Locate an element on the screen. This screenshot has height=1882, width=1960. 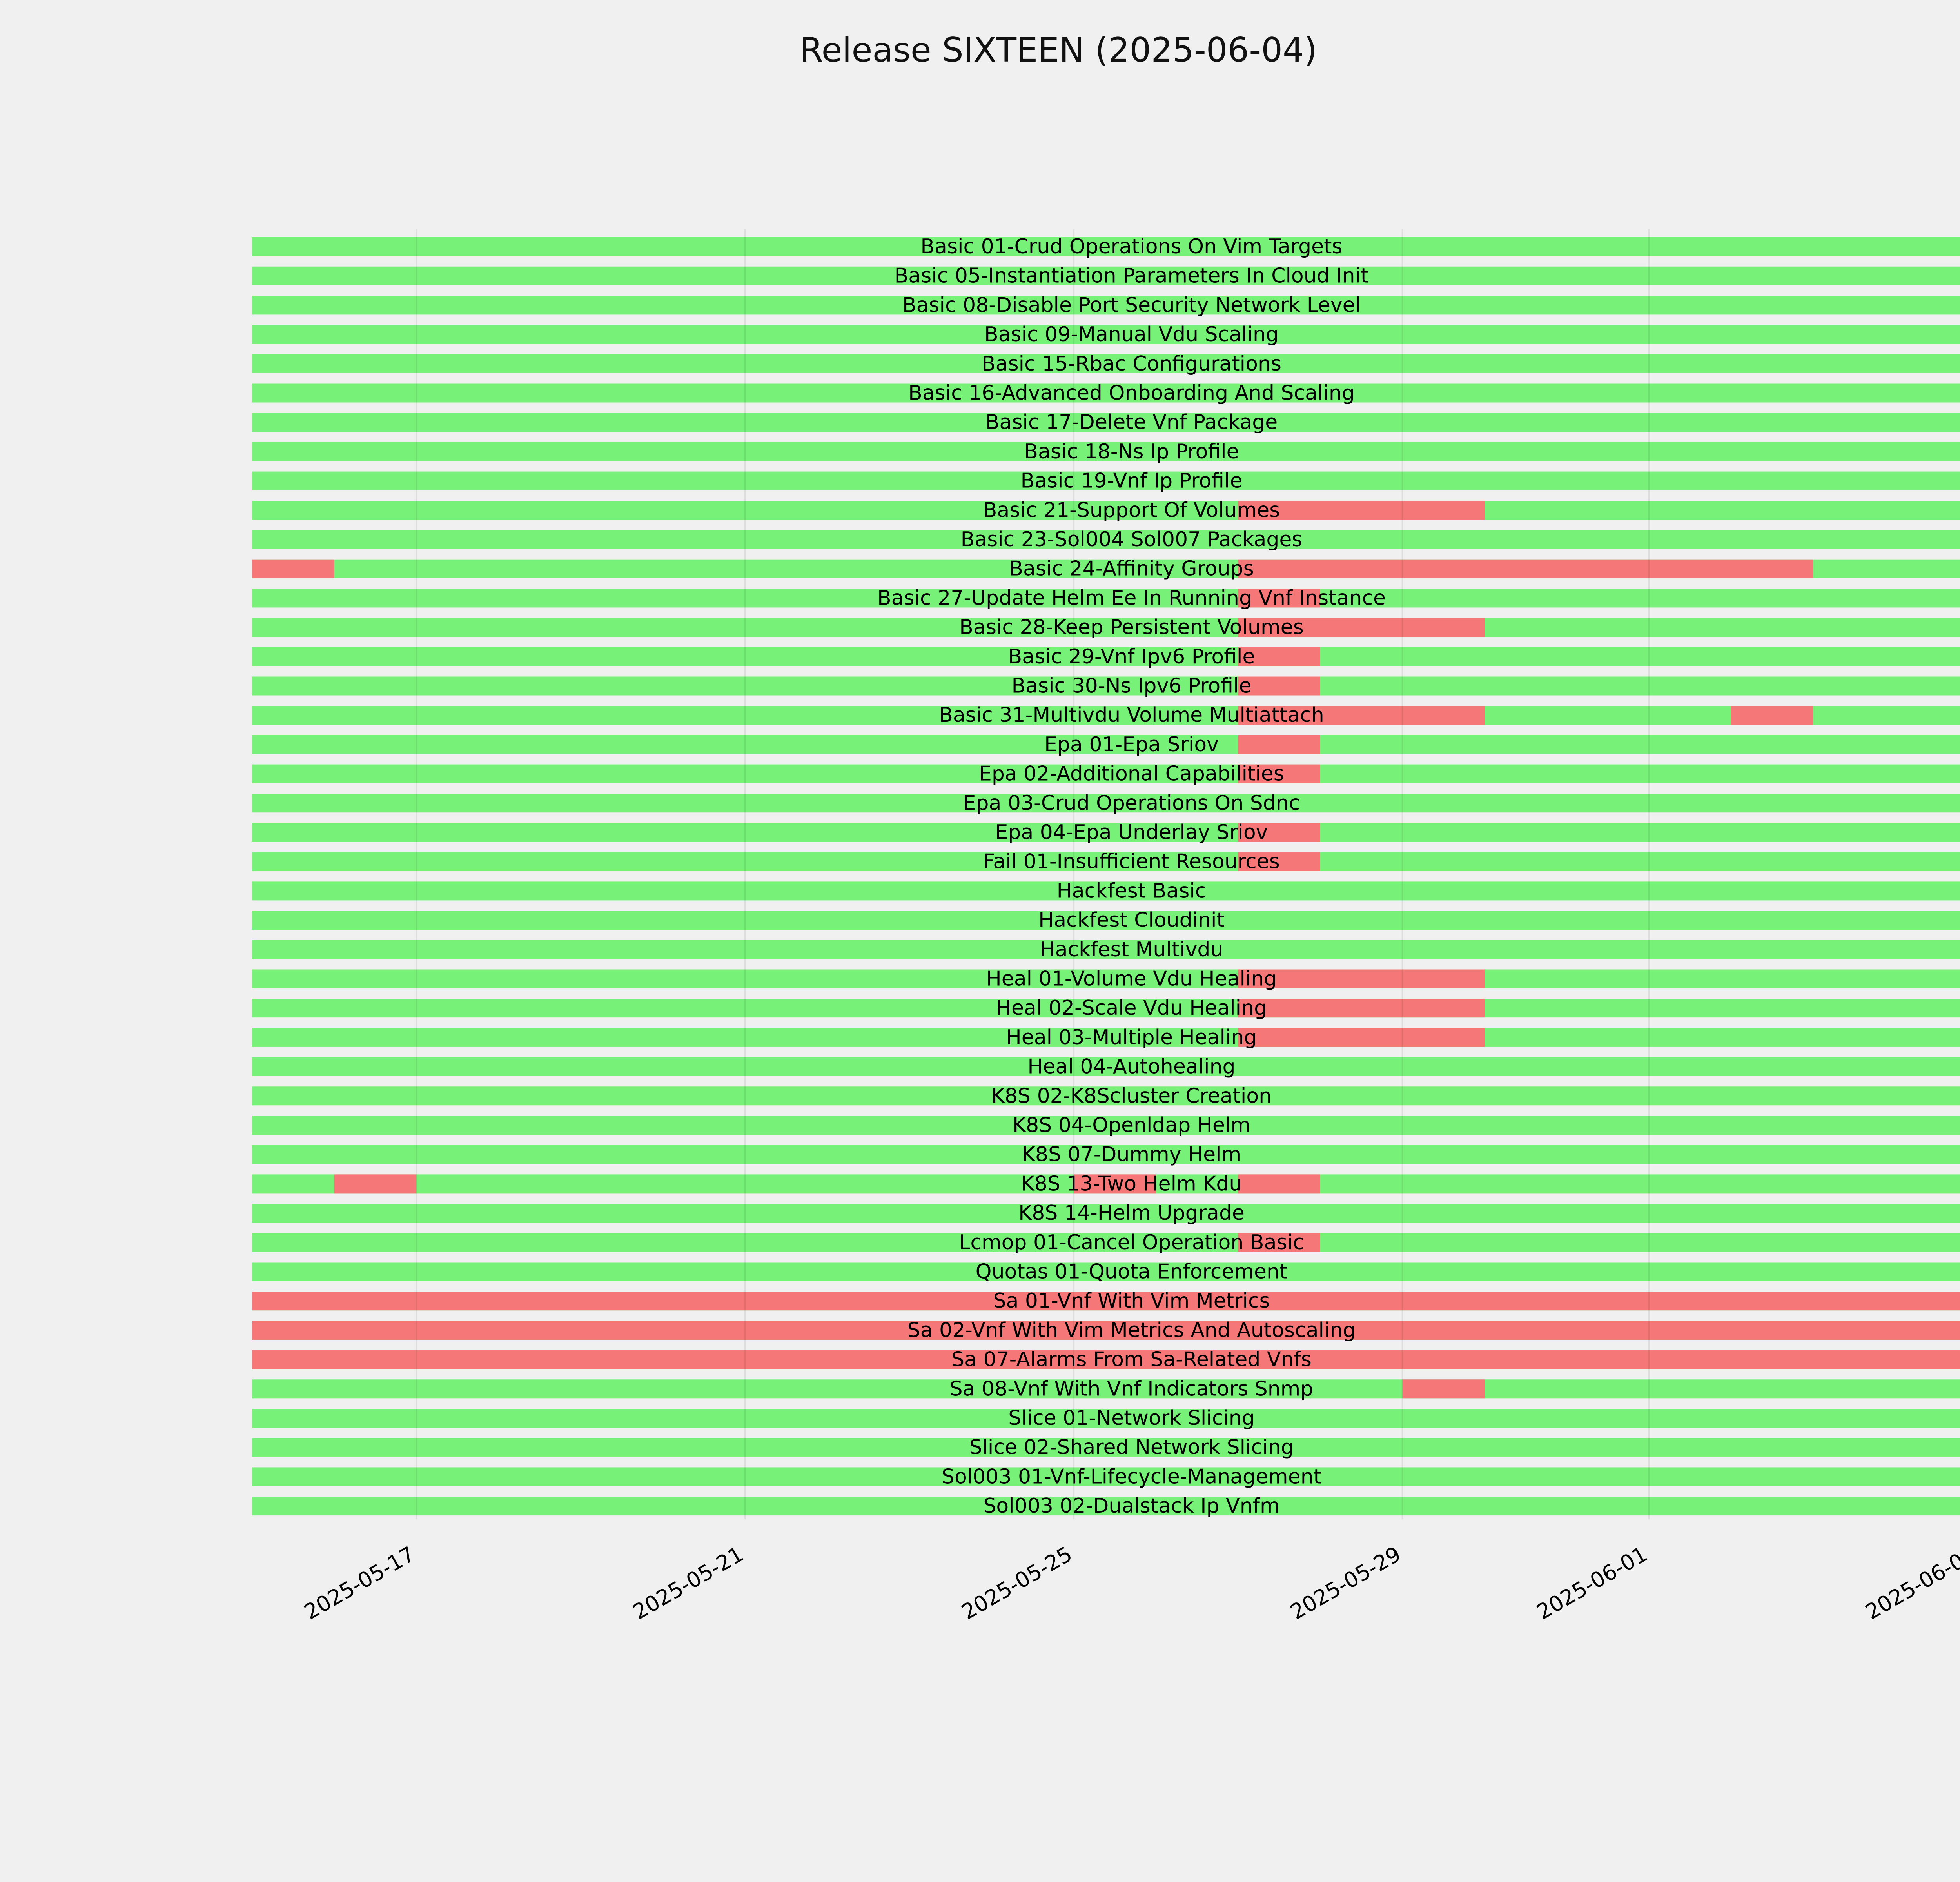
row-label: Epa 01-Epa Sriov is located at coordinates (1131, 744).